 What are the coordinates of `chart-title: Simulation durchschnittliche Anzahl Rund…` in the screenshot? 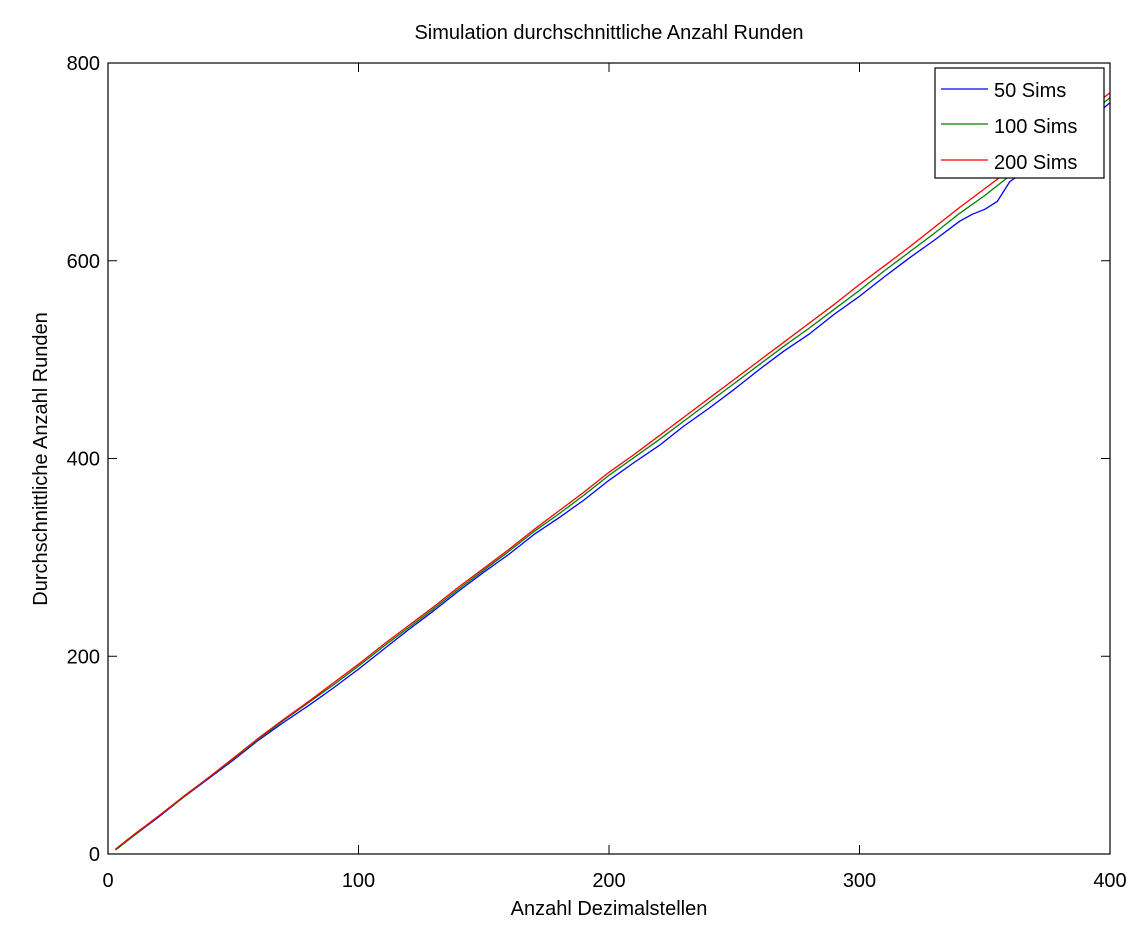 It's located at (608, 33).